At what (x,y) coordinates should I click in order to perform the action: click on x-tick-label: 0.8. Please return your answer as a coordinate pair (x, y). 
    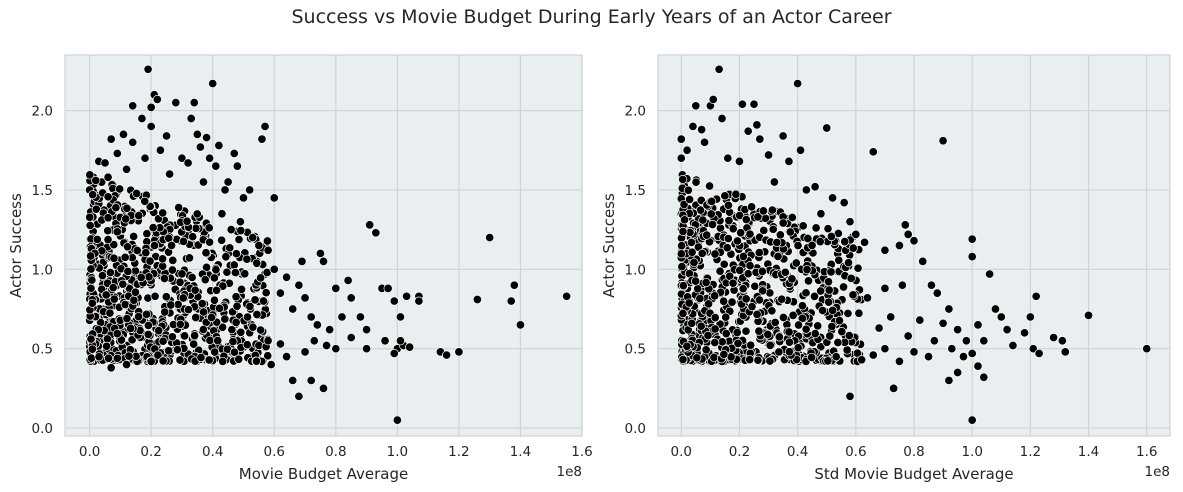
    Looking at the image, I should click on (913, 452).